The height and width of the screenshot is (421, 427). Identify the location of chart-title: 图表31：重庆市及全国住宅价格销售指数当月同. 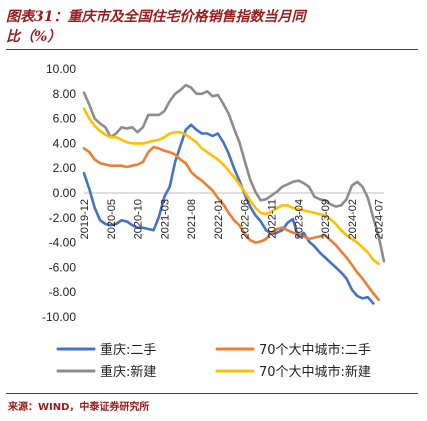
(156, 17).